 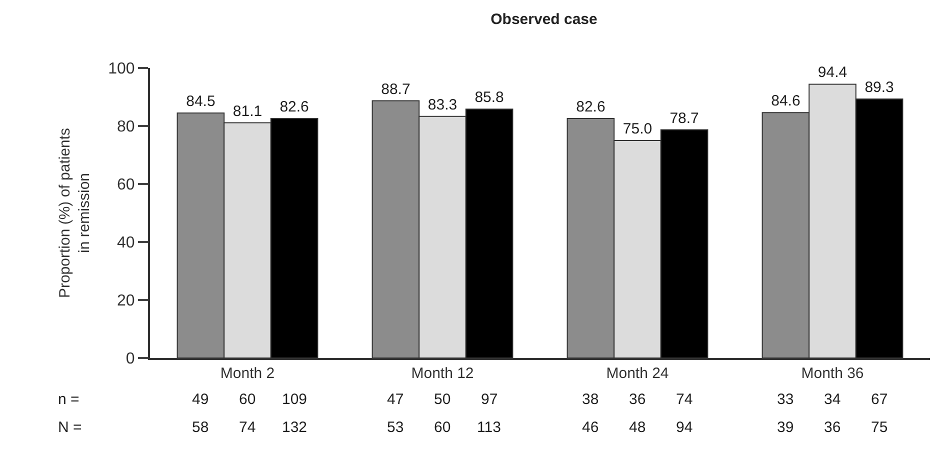 I want to click on y-tick-label: 20, so click(x=126, y=301).